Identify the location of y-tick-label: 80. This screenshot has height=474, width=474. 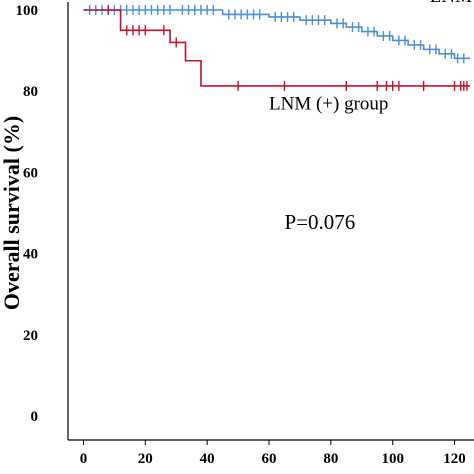
(30, 92).